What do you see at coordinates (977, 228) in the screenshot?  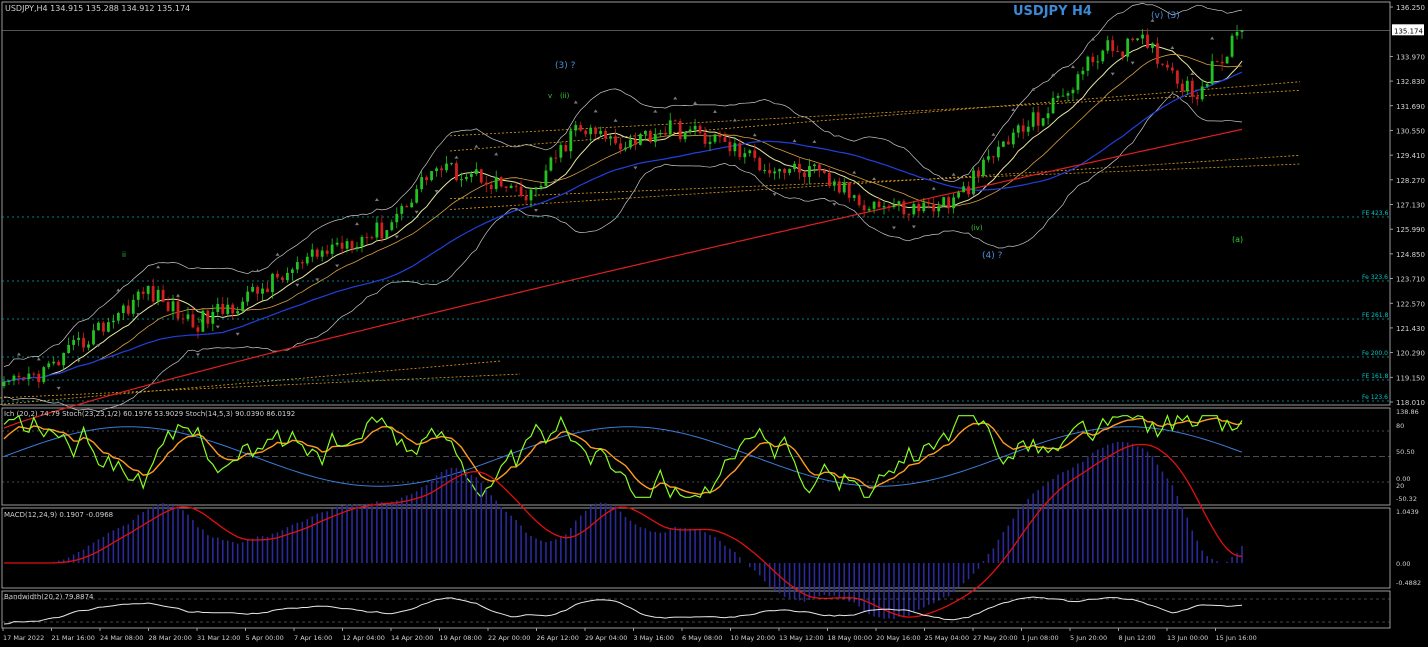 I see `wave-label: (iv)` at bounding box center [977, 228].